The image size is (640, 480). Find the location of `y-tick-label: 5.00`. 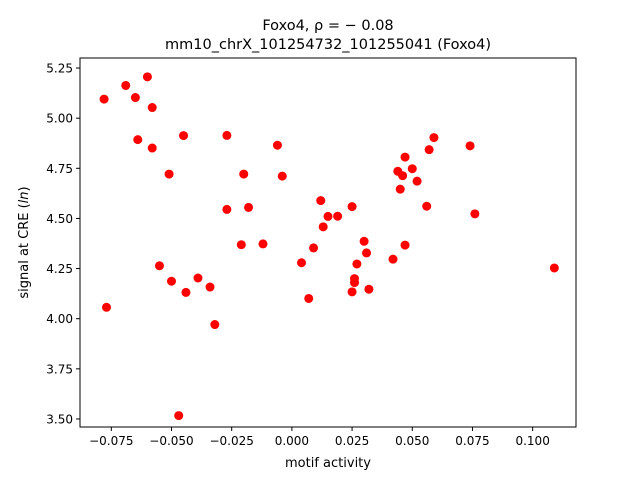

y-tick-label: 5.00 is located at coordinates (59, 119).